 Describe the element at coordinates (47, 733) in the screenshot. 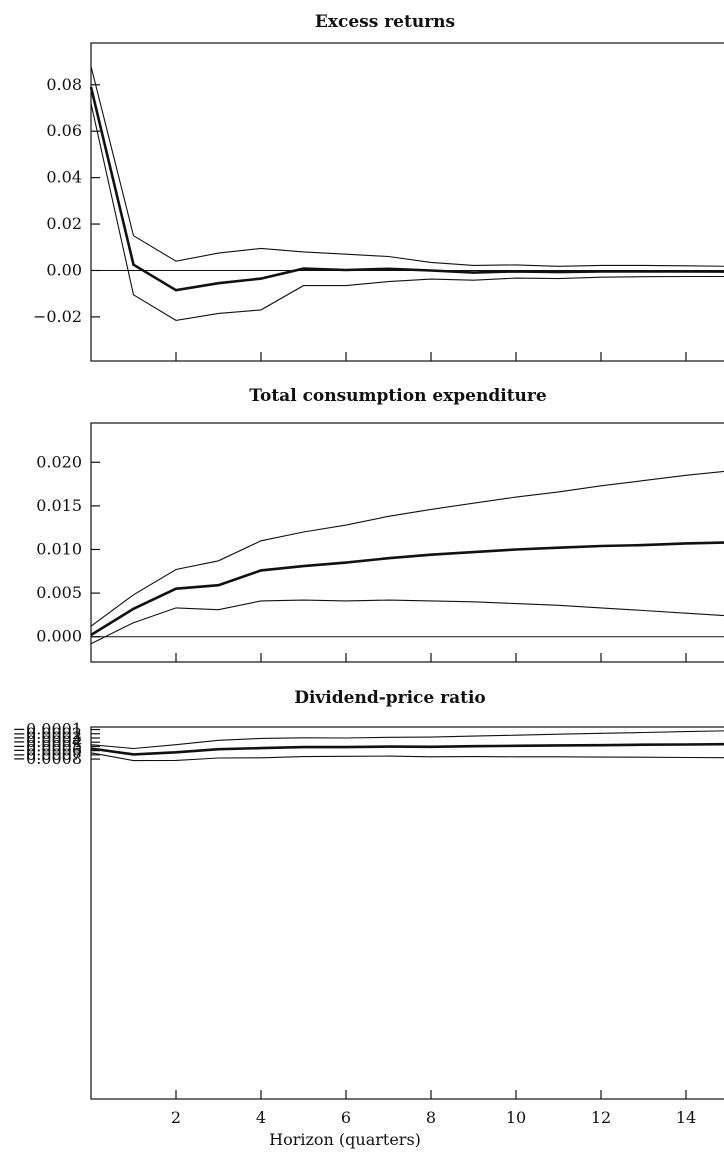

I see `y-tick-label: −0.0002` at that location.